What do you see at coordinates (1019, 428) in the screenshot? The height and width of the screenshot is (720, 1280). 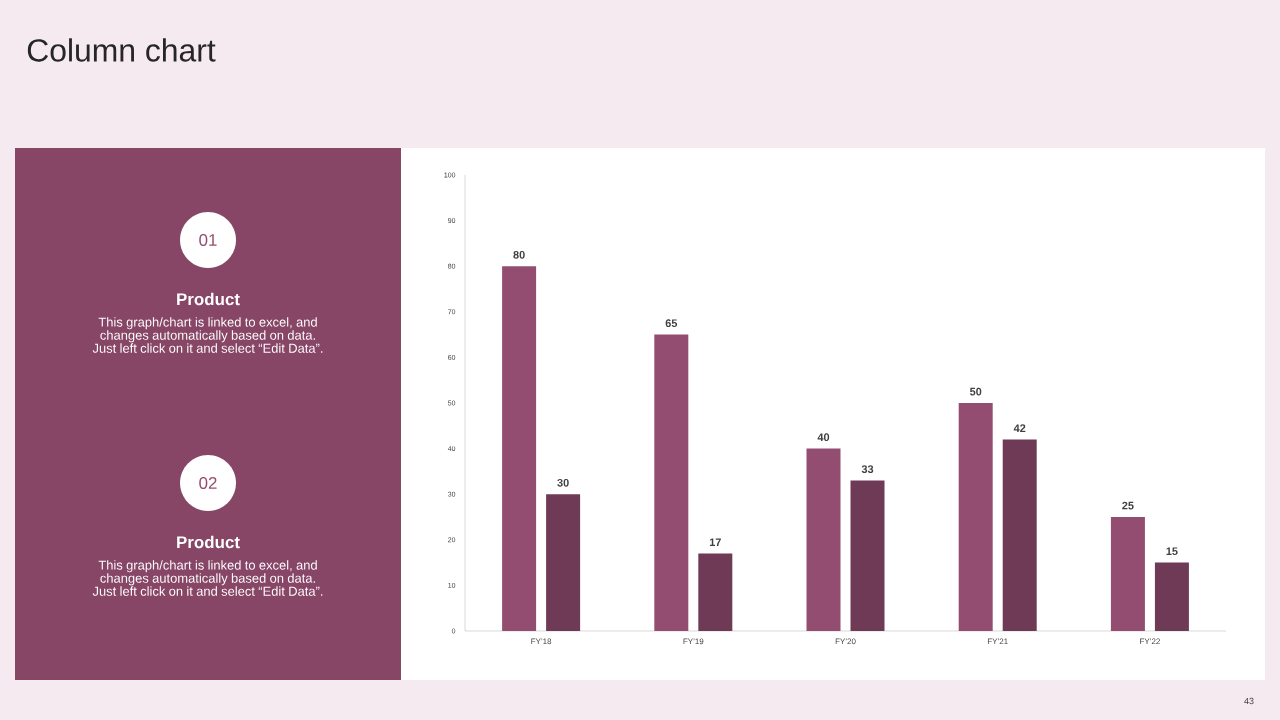 I see `data-label: 42` at bounding box center [1019, 428].